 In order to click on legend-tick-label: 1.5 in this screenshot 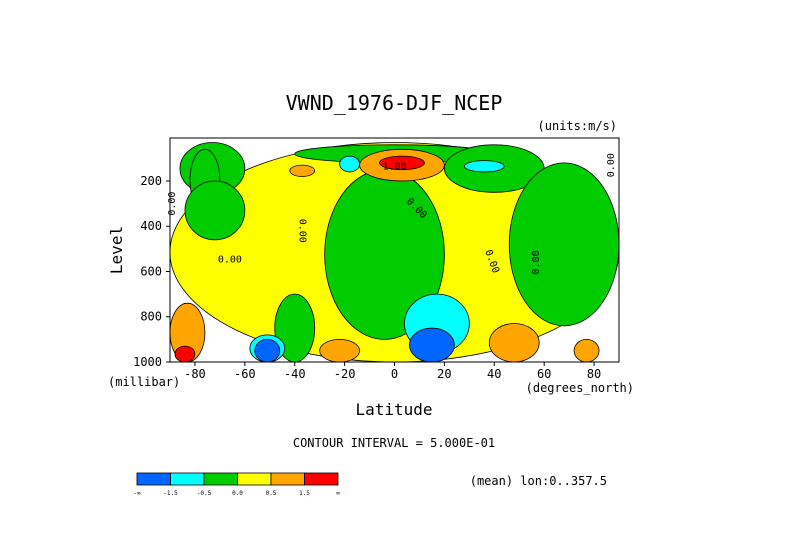, I will do `click(304, 493)`.